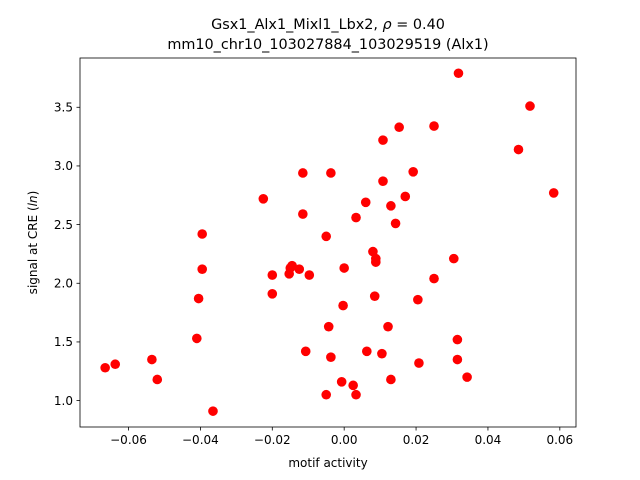 This screenshot has width=640, height=480. I want to click on x-tick-label: −0.02, so click(272, 440).